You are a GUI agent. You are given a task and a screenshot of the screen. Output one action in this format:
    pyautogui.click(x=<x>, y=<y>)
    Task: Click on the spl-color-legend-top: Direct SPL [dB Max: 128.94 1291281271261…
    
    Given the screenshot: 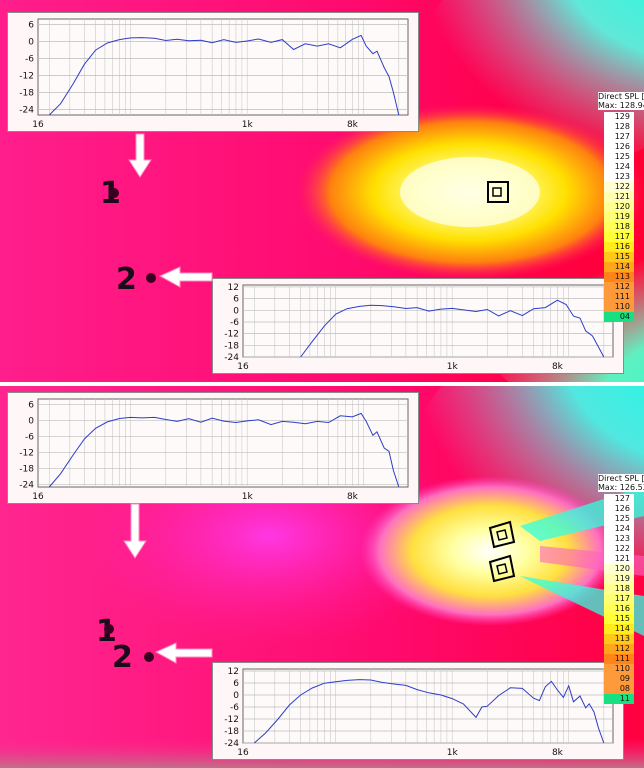 What is the action you would take?
    pyautogui.click(x=621, y=207)
    